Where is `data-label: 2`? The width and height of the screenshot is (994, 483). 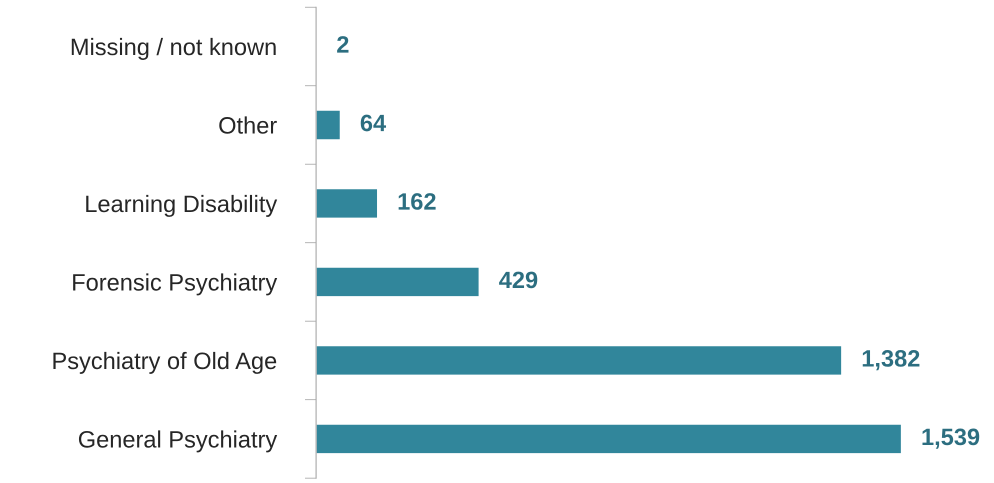
data-label: 2 is located at coordinates (342, 44).